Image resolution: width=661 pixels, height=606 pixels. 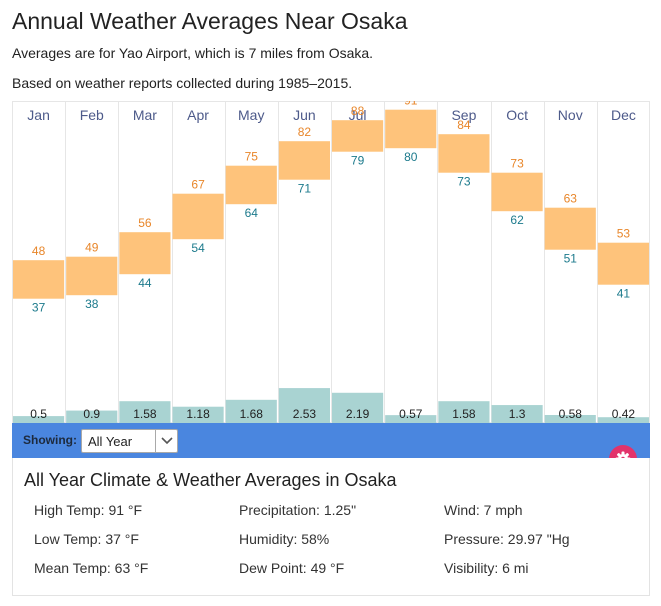 What do you see at coordinates (110, 441) in the screenshot?
I see `period-select-value: All Year` at bounding box center [110, 441].